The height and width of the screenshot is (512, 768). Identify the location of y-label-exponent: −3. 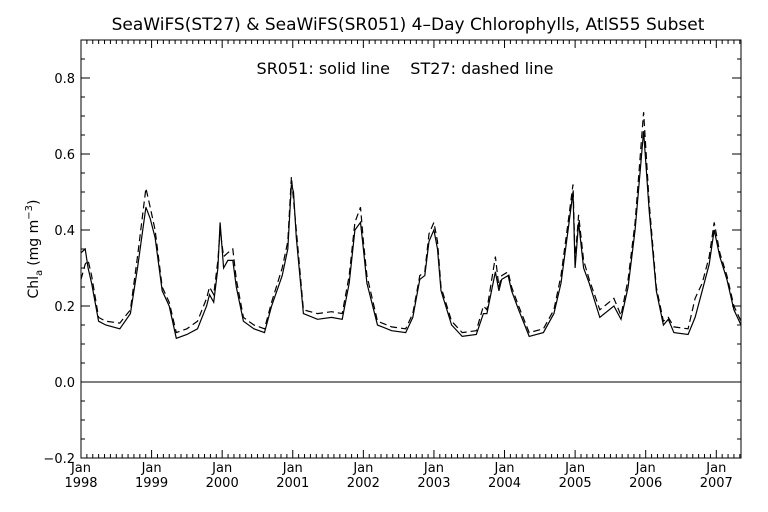
(29, 212).